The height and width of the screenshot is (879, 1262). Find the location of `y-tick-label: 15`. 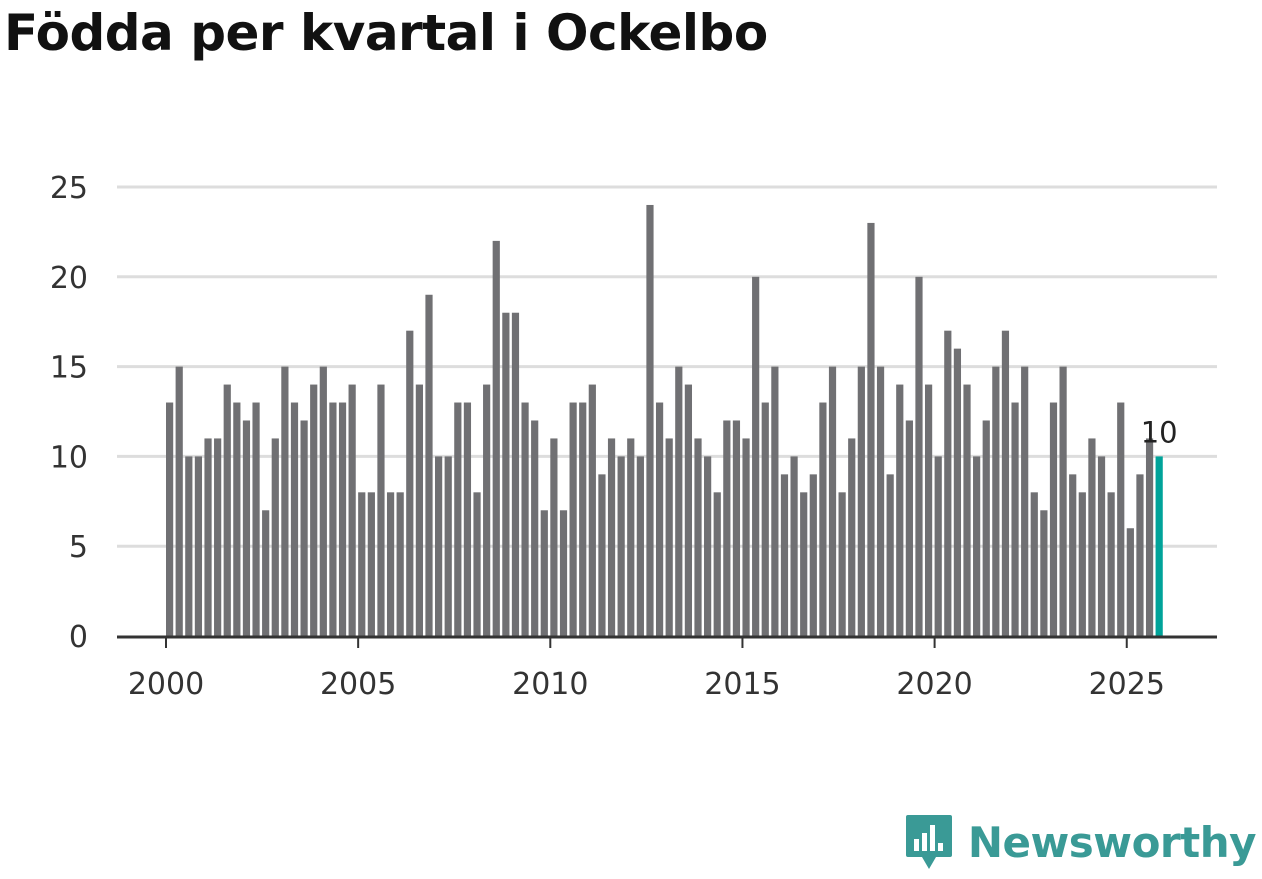

y-tick-label: 15 is located at coordinates (69, 368).